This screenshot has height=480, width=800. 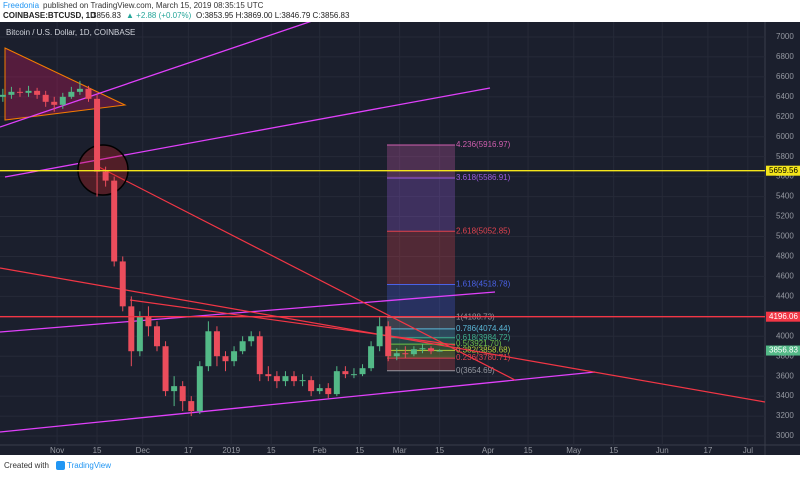 What do you see at coordinates (103, 170) in the screenshot?
I see `circle-marker` at bounding box center [103, 170].